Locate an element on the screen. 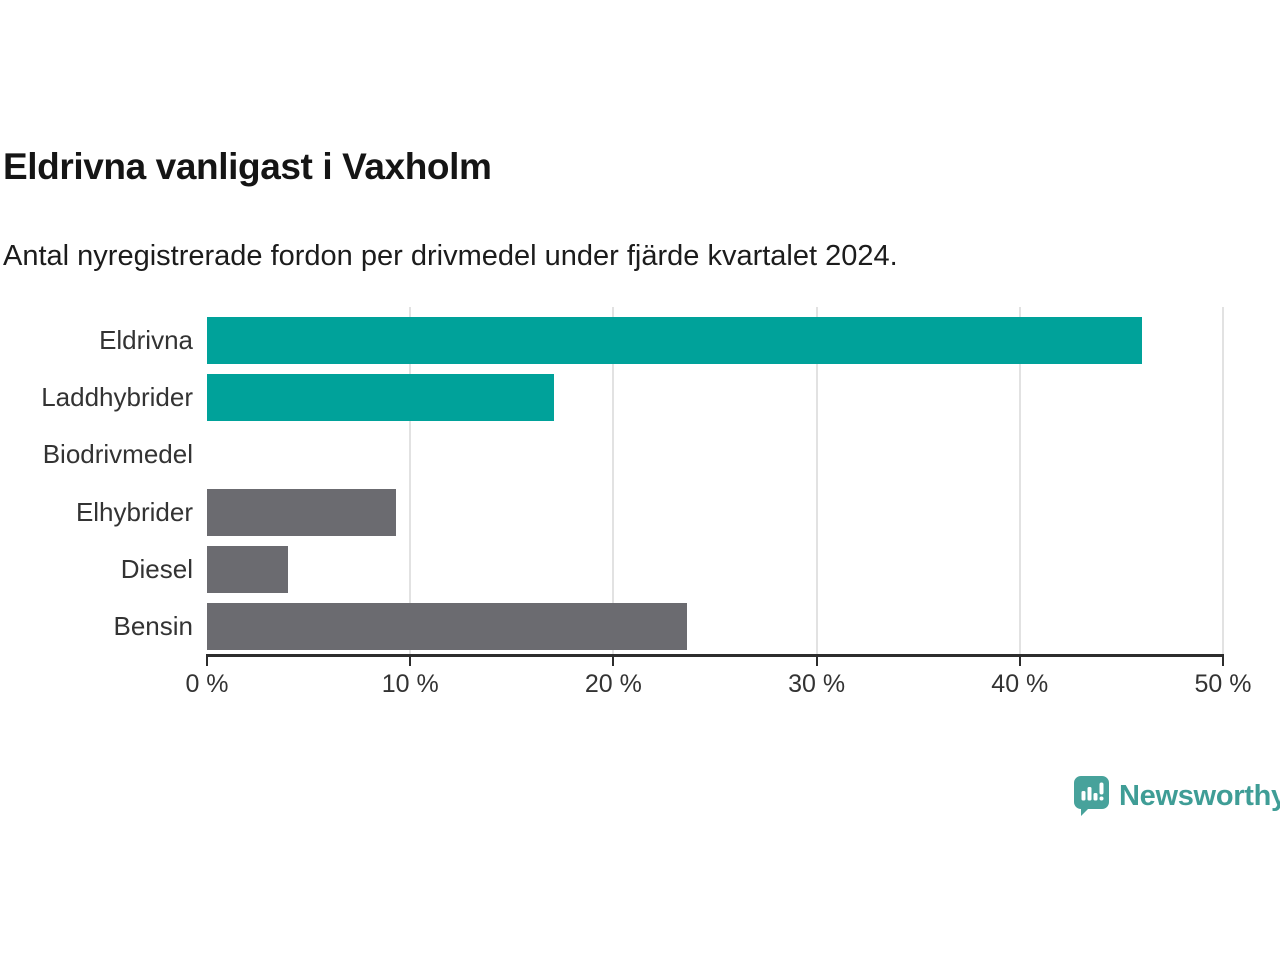  category-label: Diesel is located at coordinates (156, 568).